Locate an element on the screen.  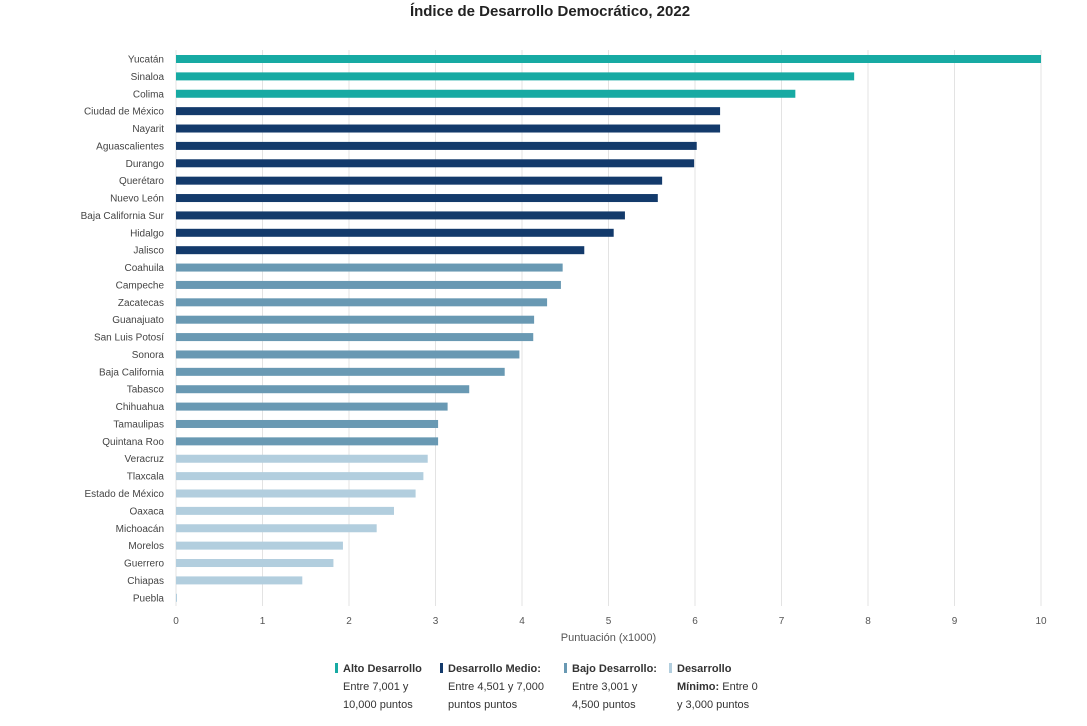
y-tick-label: Campeche is located at coordinates (140, 285).